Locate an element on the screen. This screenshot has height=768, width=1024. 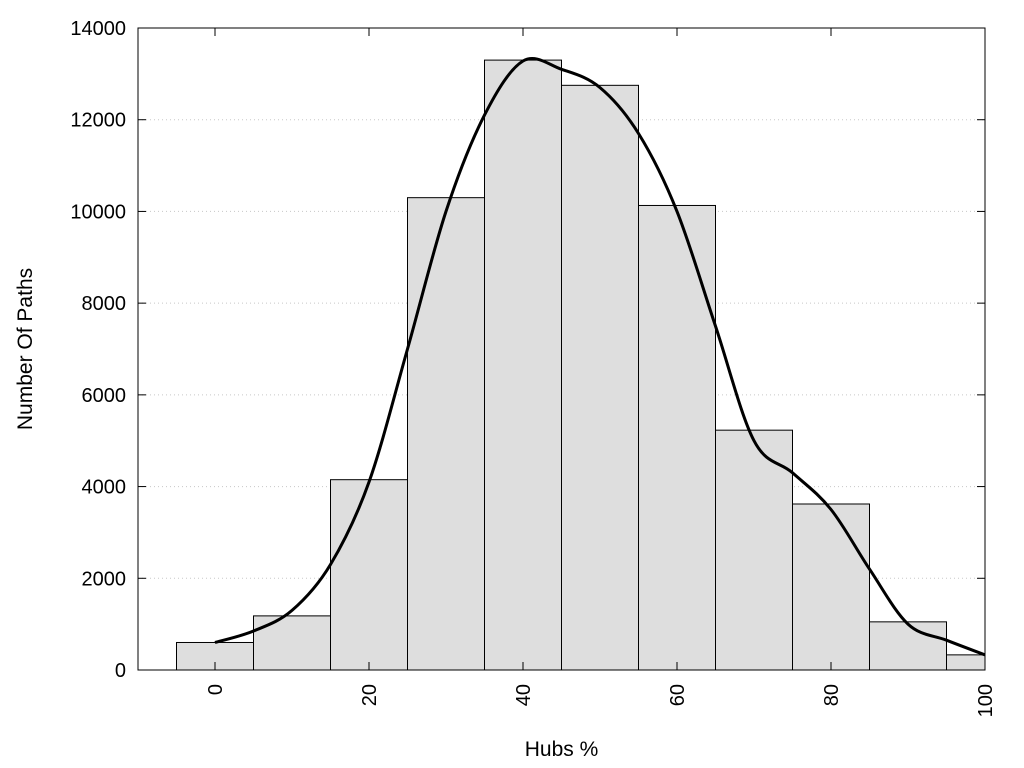
y-tick-label: 8000 is located at coordinates (104, 304).